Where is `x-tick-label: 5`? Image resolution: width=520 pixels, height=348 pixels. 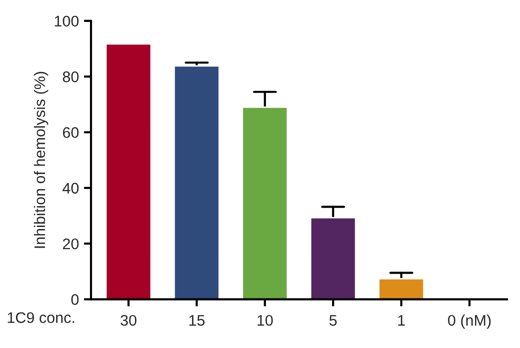 x-tick-label: 5 is located at coordinates (333, 320).